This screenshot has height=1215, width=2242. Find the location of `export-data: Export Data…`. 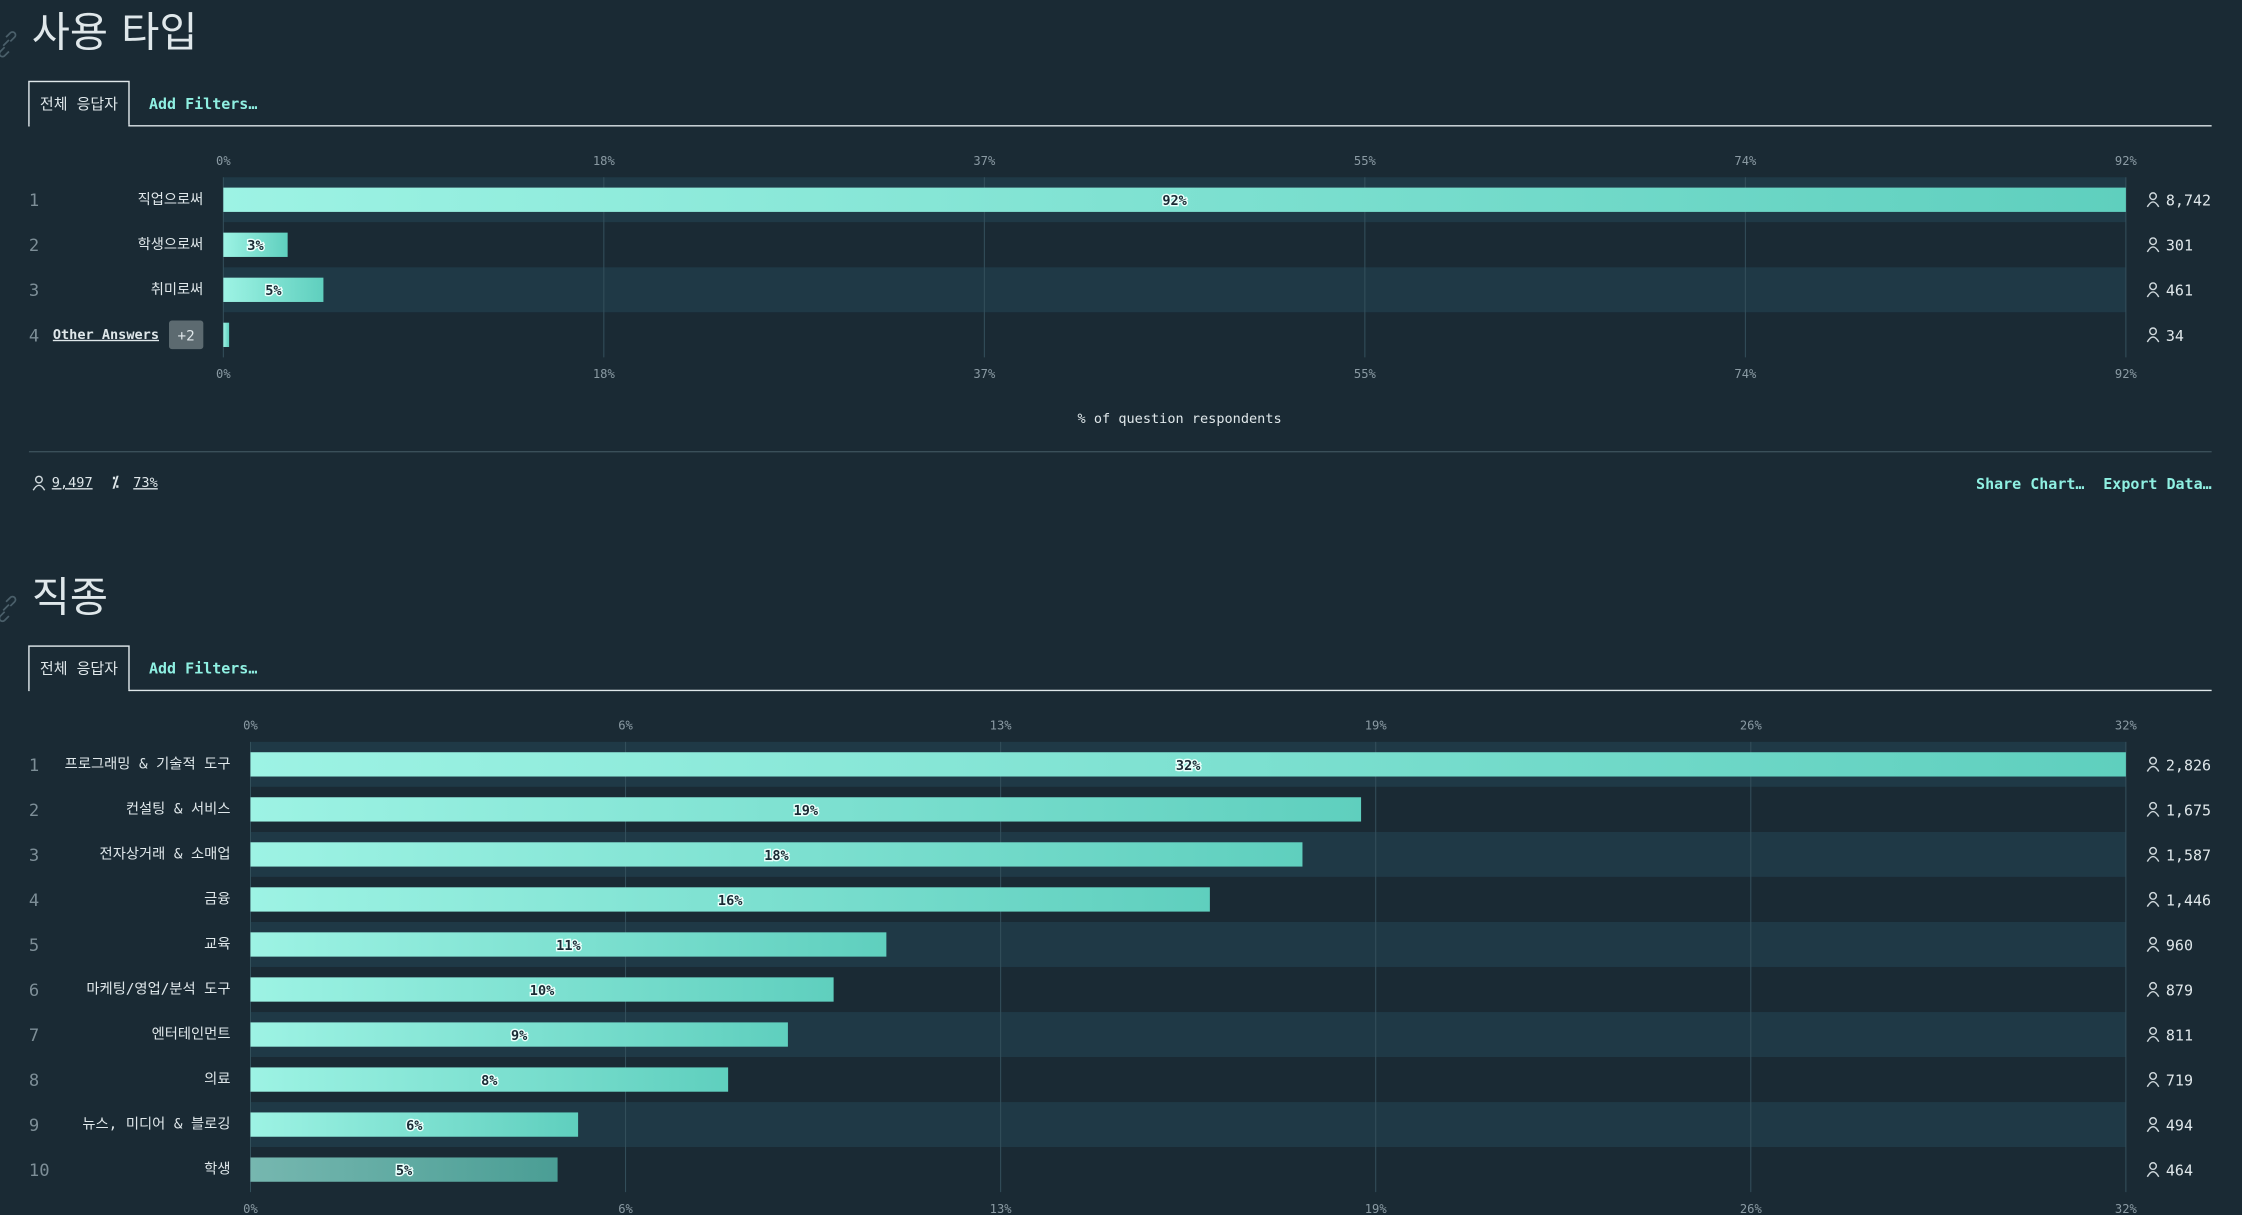

export-data: Export Data… is located at coordinates (2157, 484).